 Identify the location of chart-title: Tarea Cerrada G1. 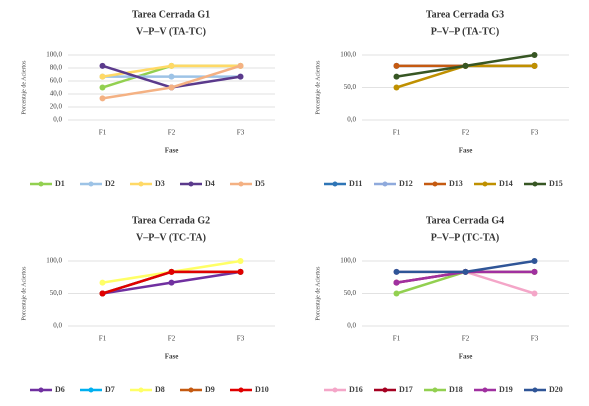
(171, 14).